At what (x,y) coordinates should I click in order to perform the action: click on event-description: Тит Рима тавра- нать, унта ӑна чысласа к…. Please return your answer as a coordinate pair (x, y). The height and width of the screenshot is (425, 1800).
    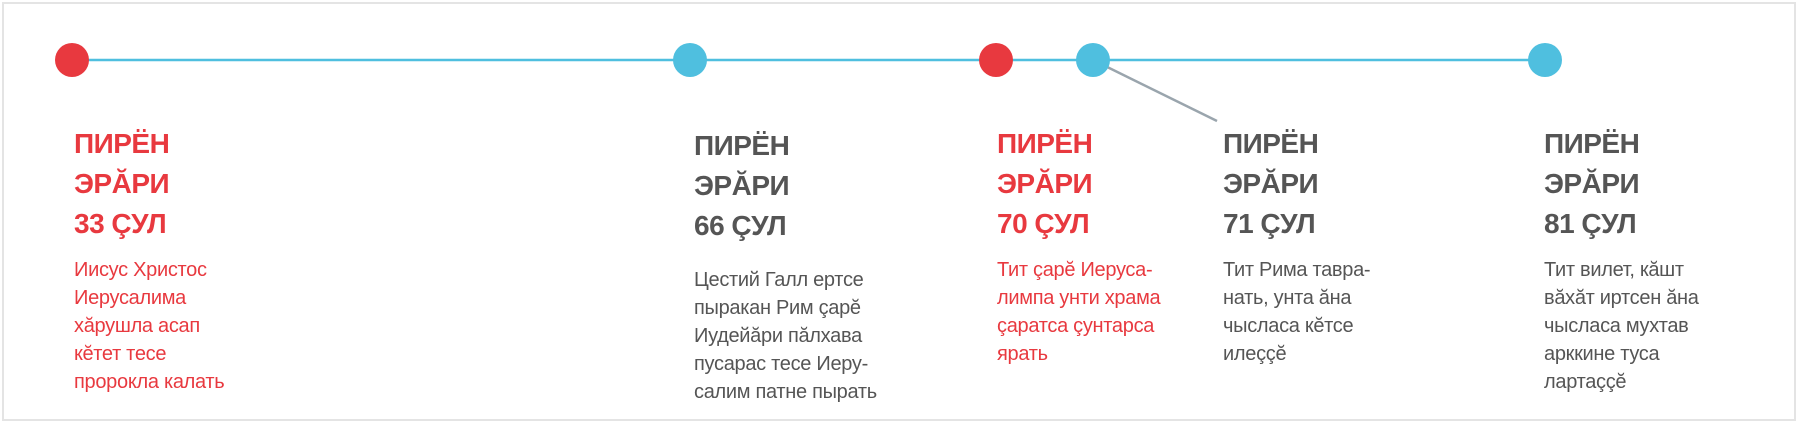
    Looking at the image, I should click on (1297, 312).